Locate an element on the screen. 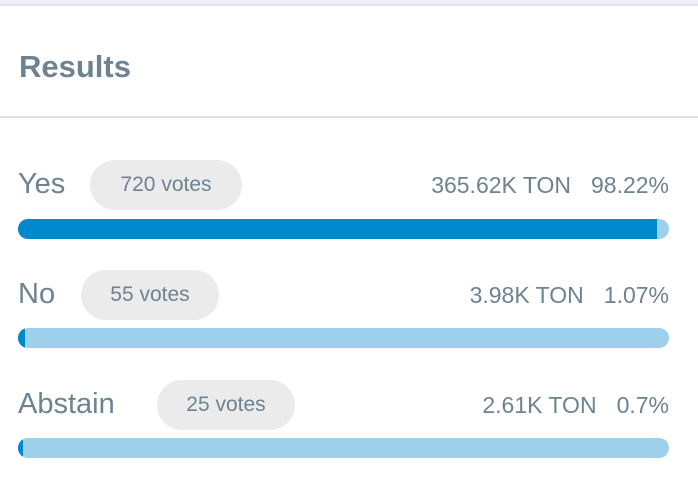 Image resolution: width=698 pixels, height=490 pixels. ton-amount: 3.98K TON is located at coordinates (526, 295).